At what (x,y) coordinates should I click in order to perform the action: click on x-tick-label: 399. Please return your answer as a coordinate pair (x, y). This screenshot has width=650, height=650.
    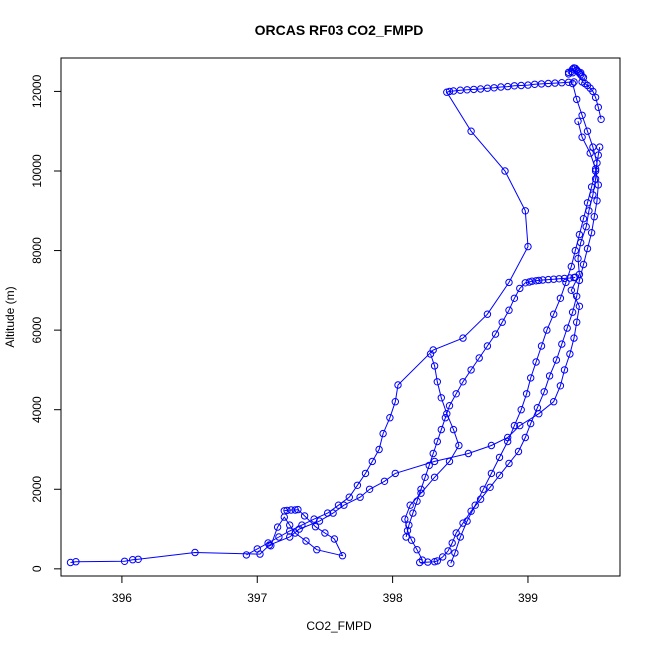
    Looking at the image, I should click on (528, 598).